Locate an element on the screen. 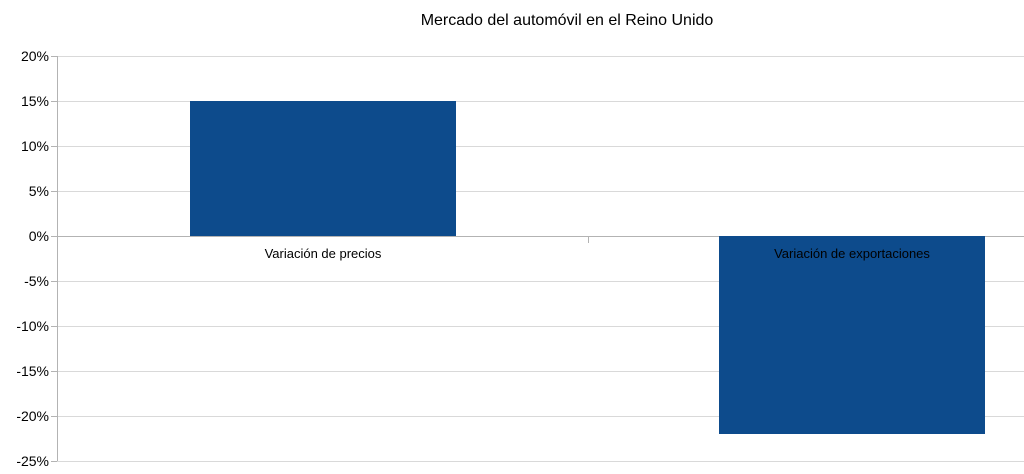 The image size is (1024, 474). chart-title: Mercado del automóvil en el Reino Unido is located at coordinates (567, 20).